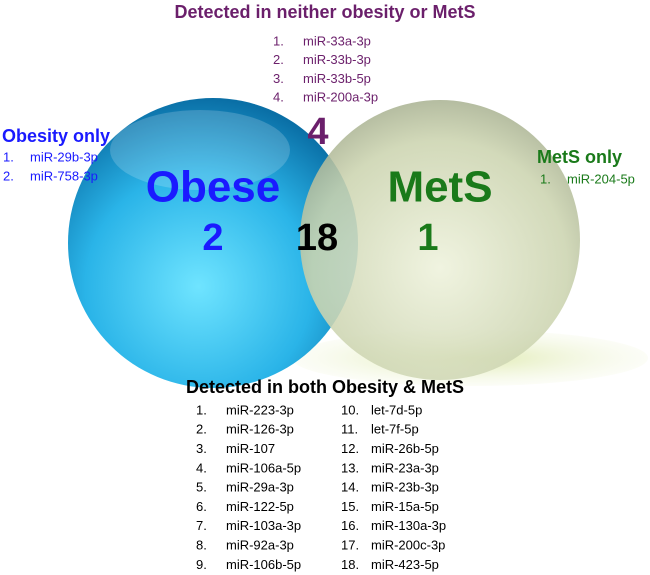 Image resolution: width=650 pixels, height=575 pixels. I want to click on item-name: miR-423-5p, so click(405, 564).